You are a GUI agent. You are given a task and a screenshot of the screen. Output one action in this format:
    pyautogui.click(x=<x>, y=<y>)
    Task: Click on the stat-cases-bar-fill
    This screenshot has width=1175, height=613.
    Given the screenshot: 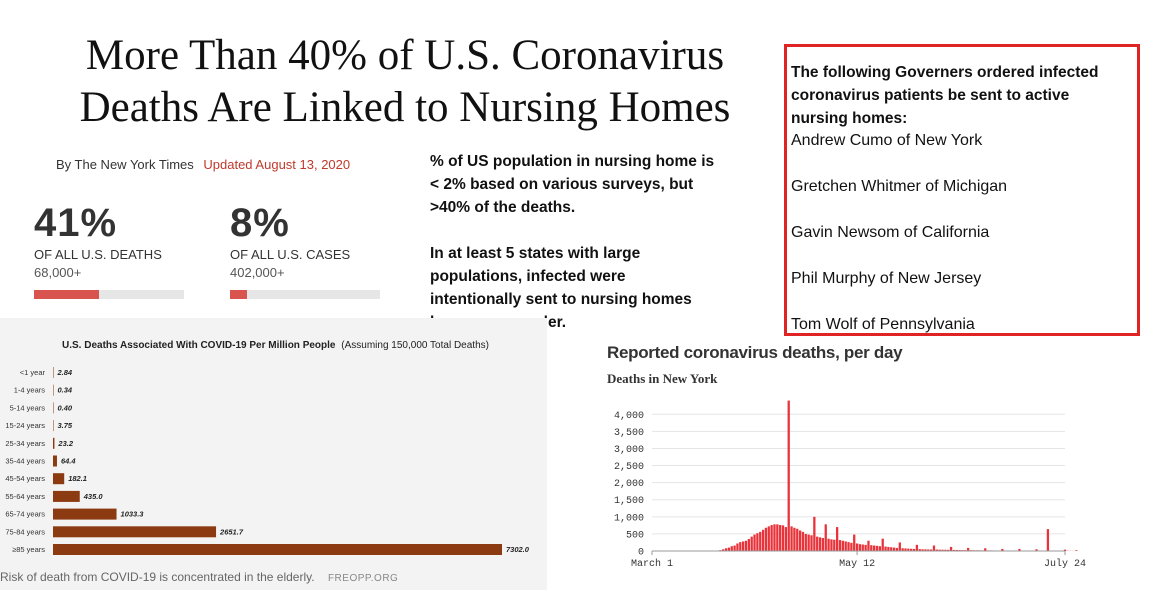 What is the action you would take?
    pyautogui.click(x=238, y=294)
    